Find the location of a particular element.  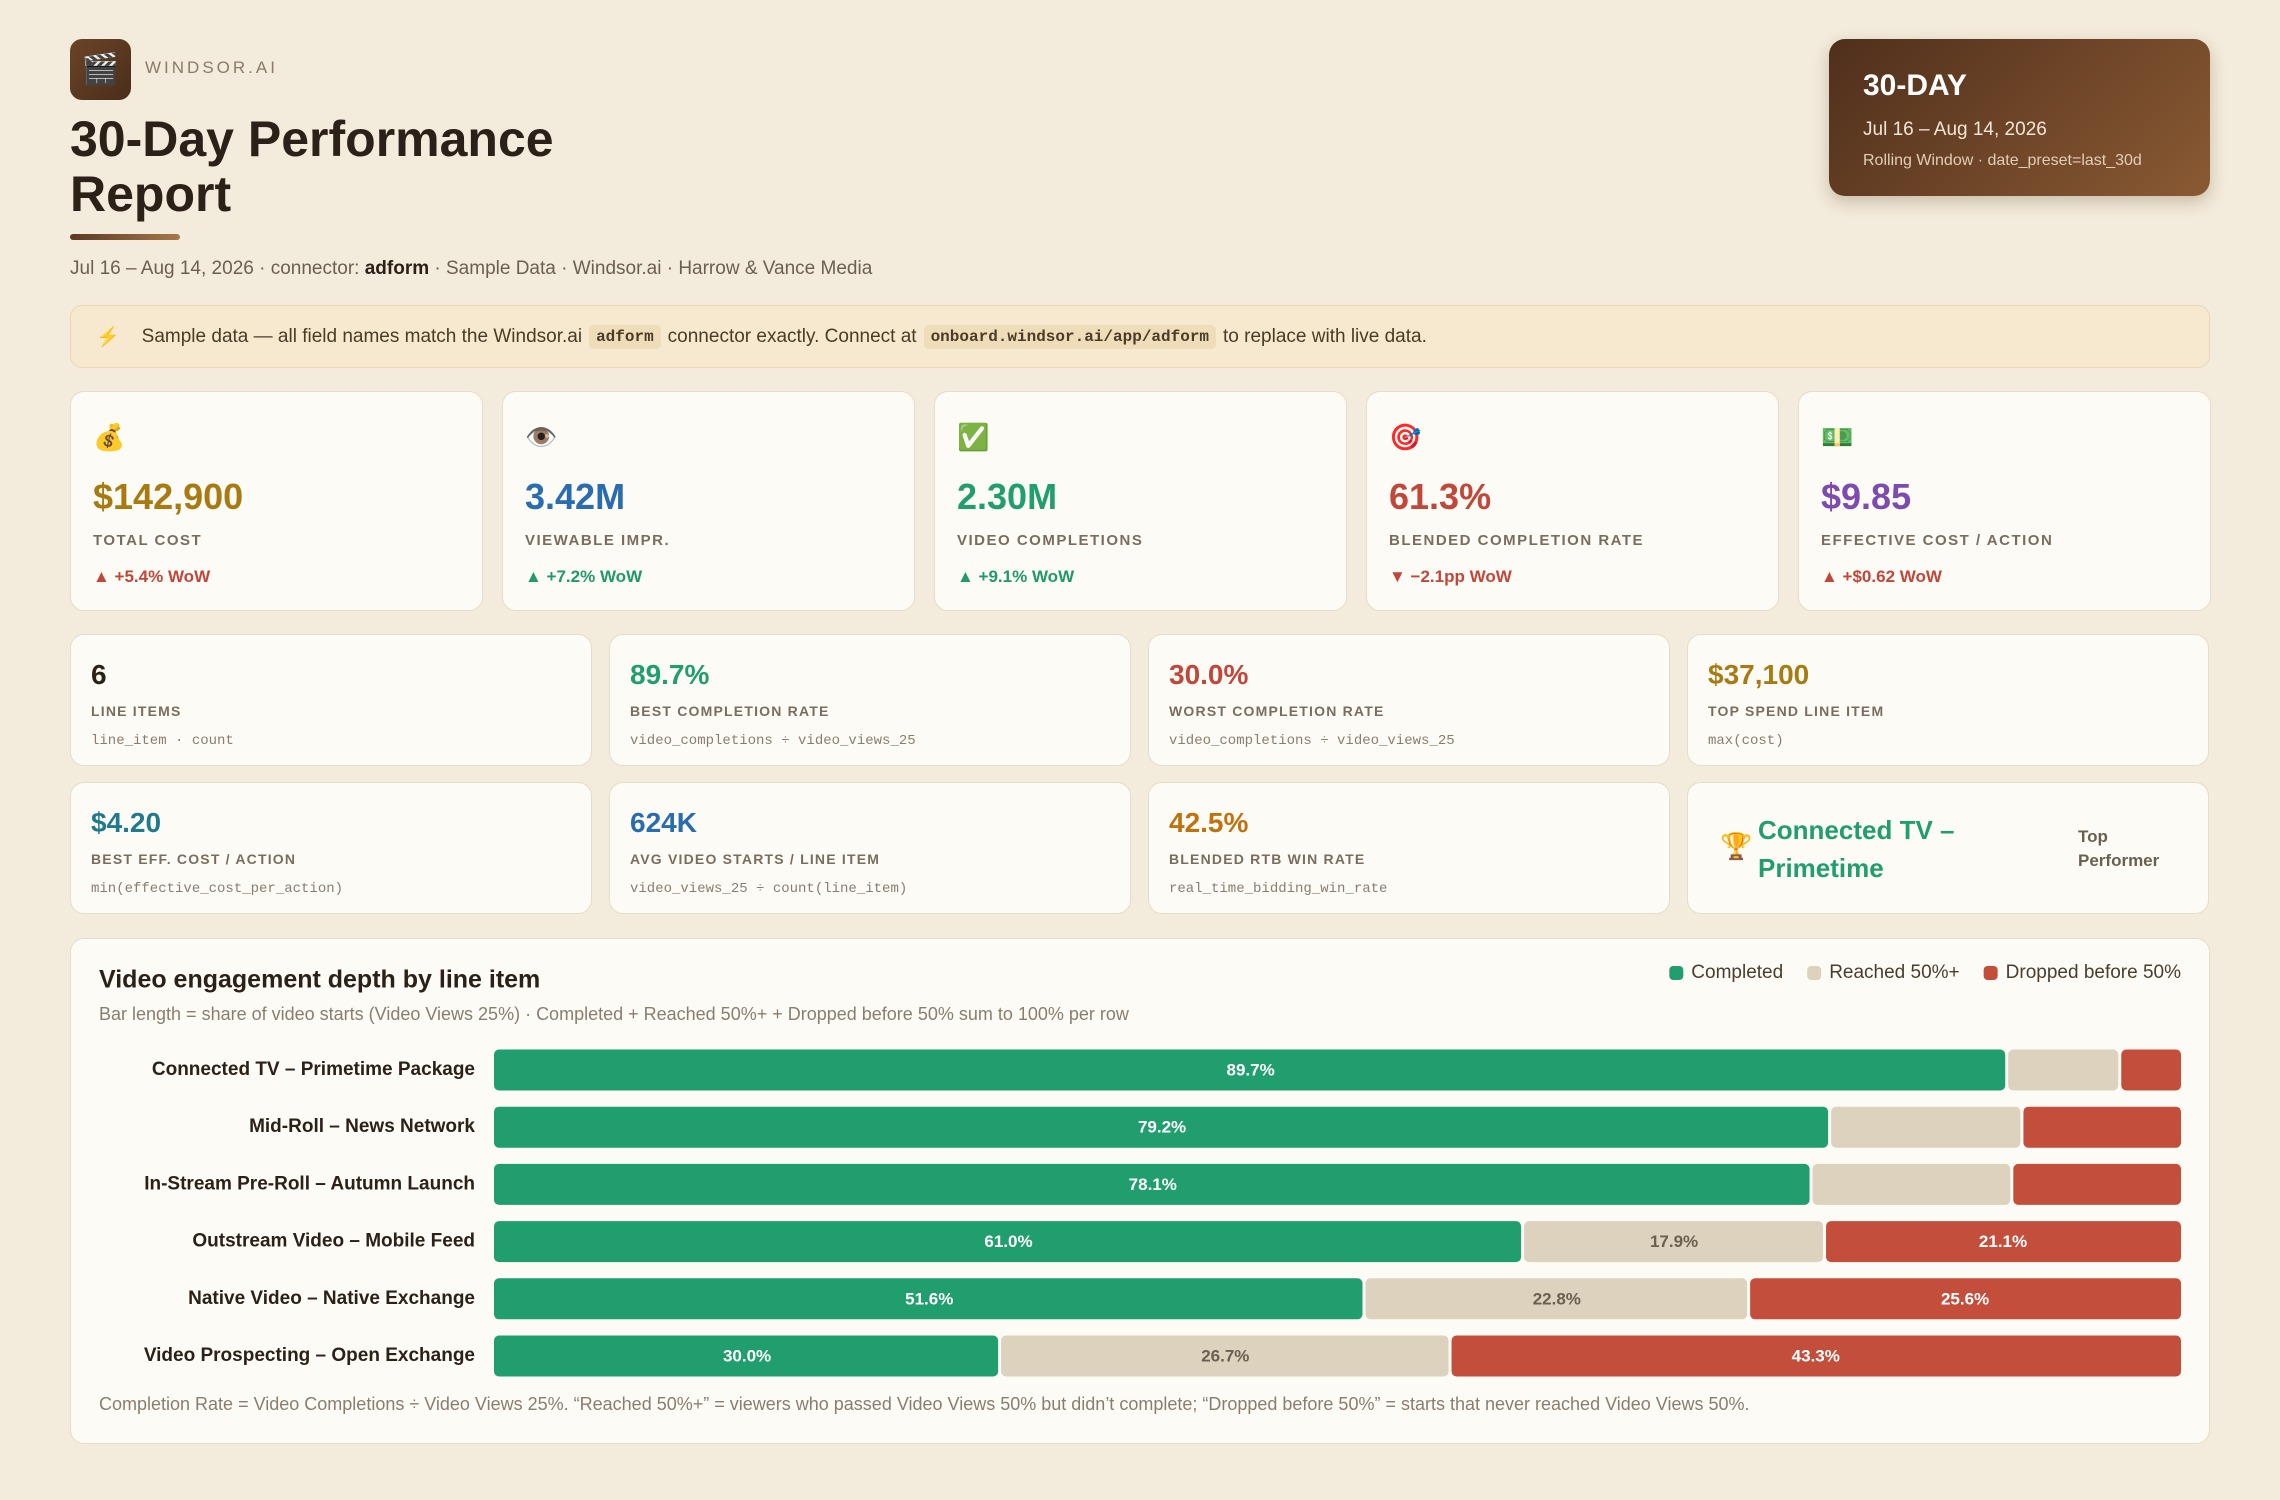

stat-label: WORST COMPLETION RATE is located at coordinates (1277, 711).